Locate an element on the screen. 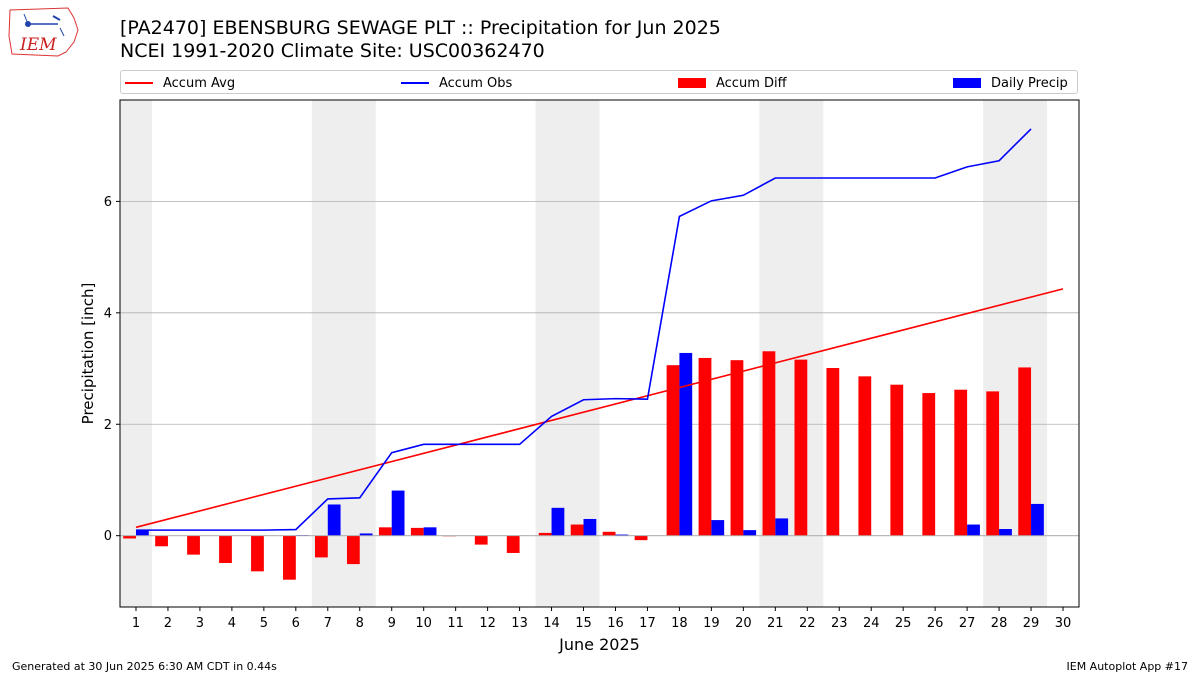 This screenshot has height=675, width=1200. x-tick-label: 2 is located at coordinates (168, 623).